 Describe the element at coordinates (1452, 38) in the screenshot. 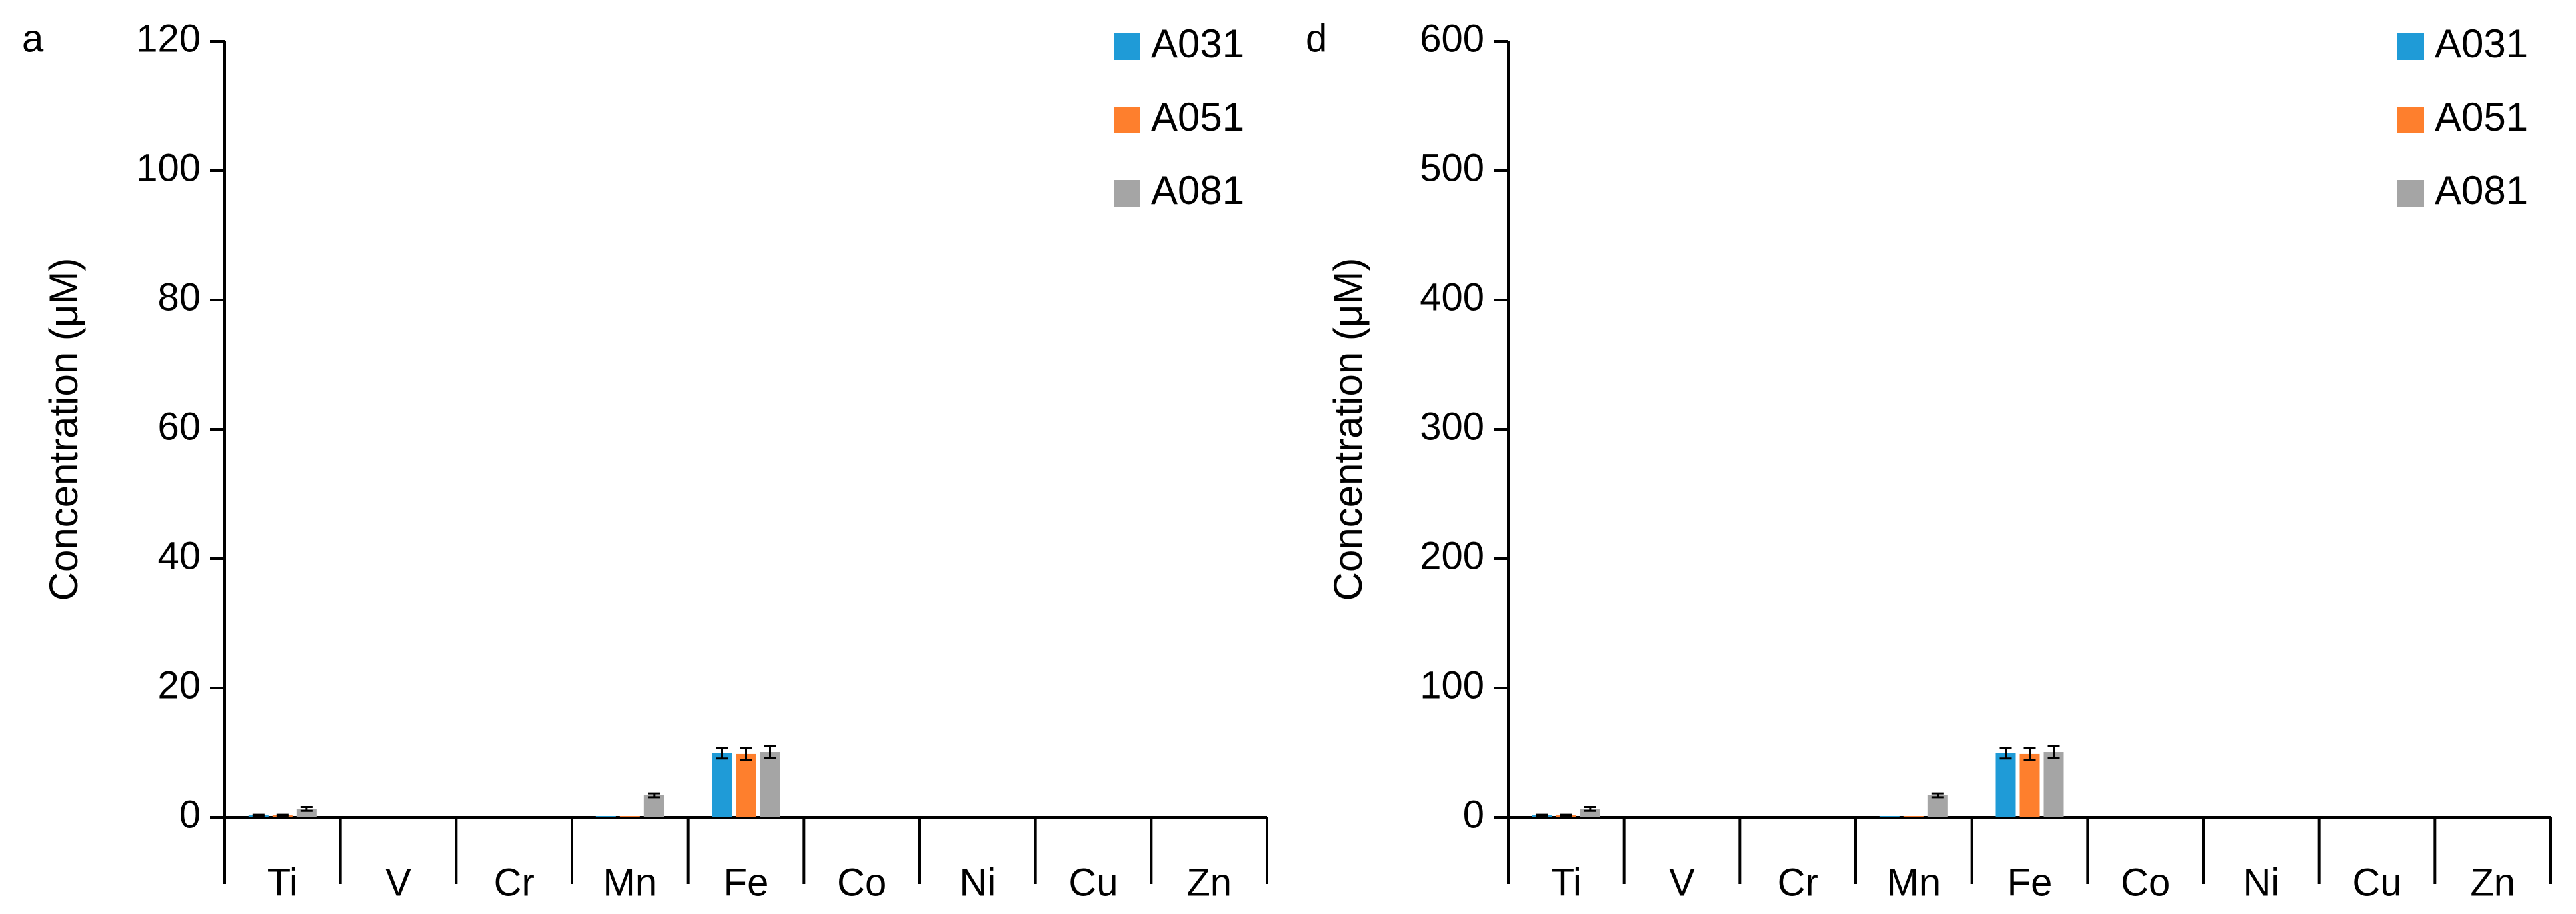

I see `y-tick-label: 600` at that location.